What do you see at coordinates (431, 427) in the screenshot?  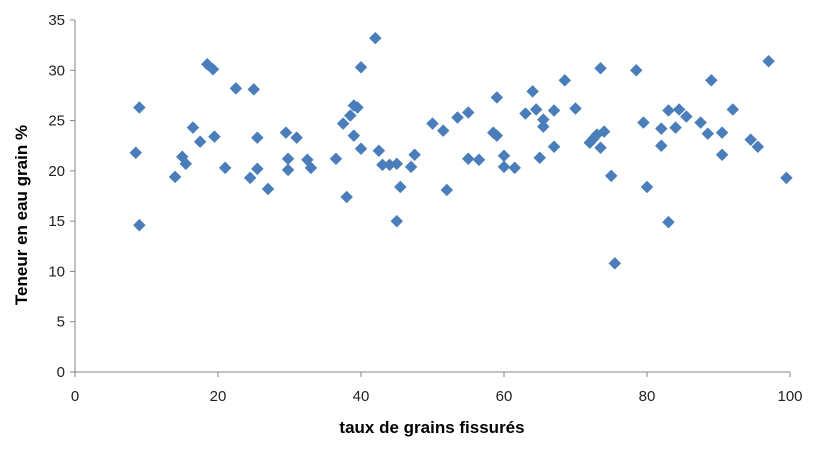 I see `x-axis-title: taux de grains fissurés` at bounding box center [431, 427].